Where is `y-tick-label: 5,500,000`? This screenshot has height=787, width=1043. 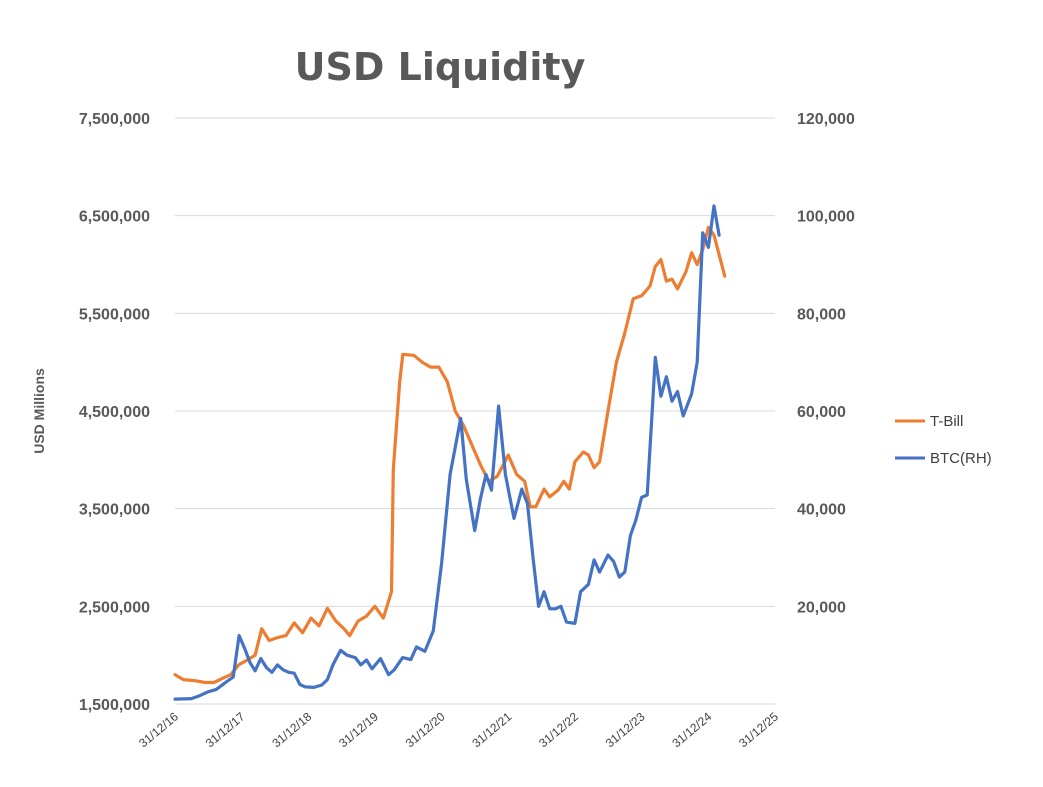
y-tick-label: 5,500,000 is located at coordinates (114, 314).